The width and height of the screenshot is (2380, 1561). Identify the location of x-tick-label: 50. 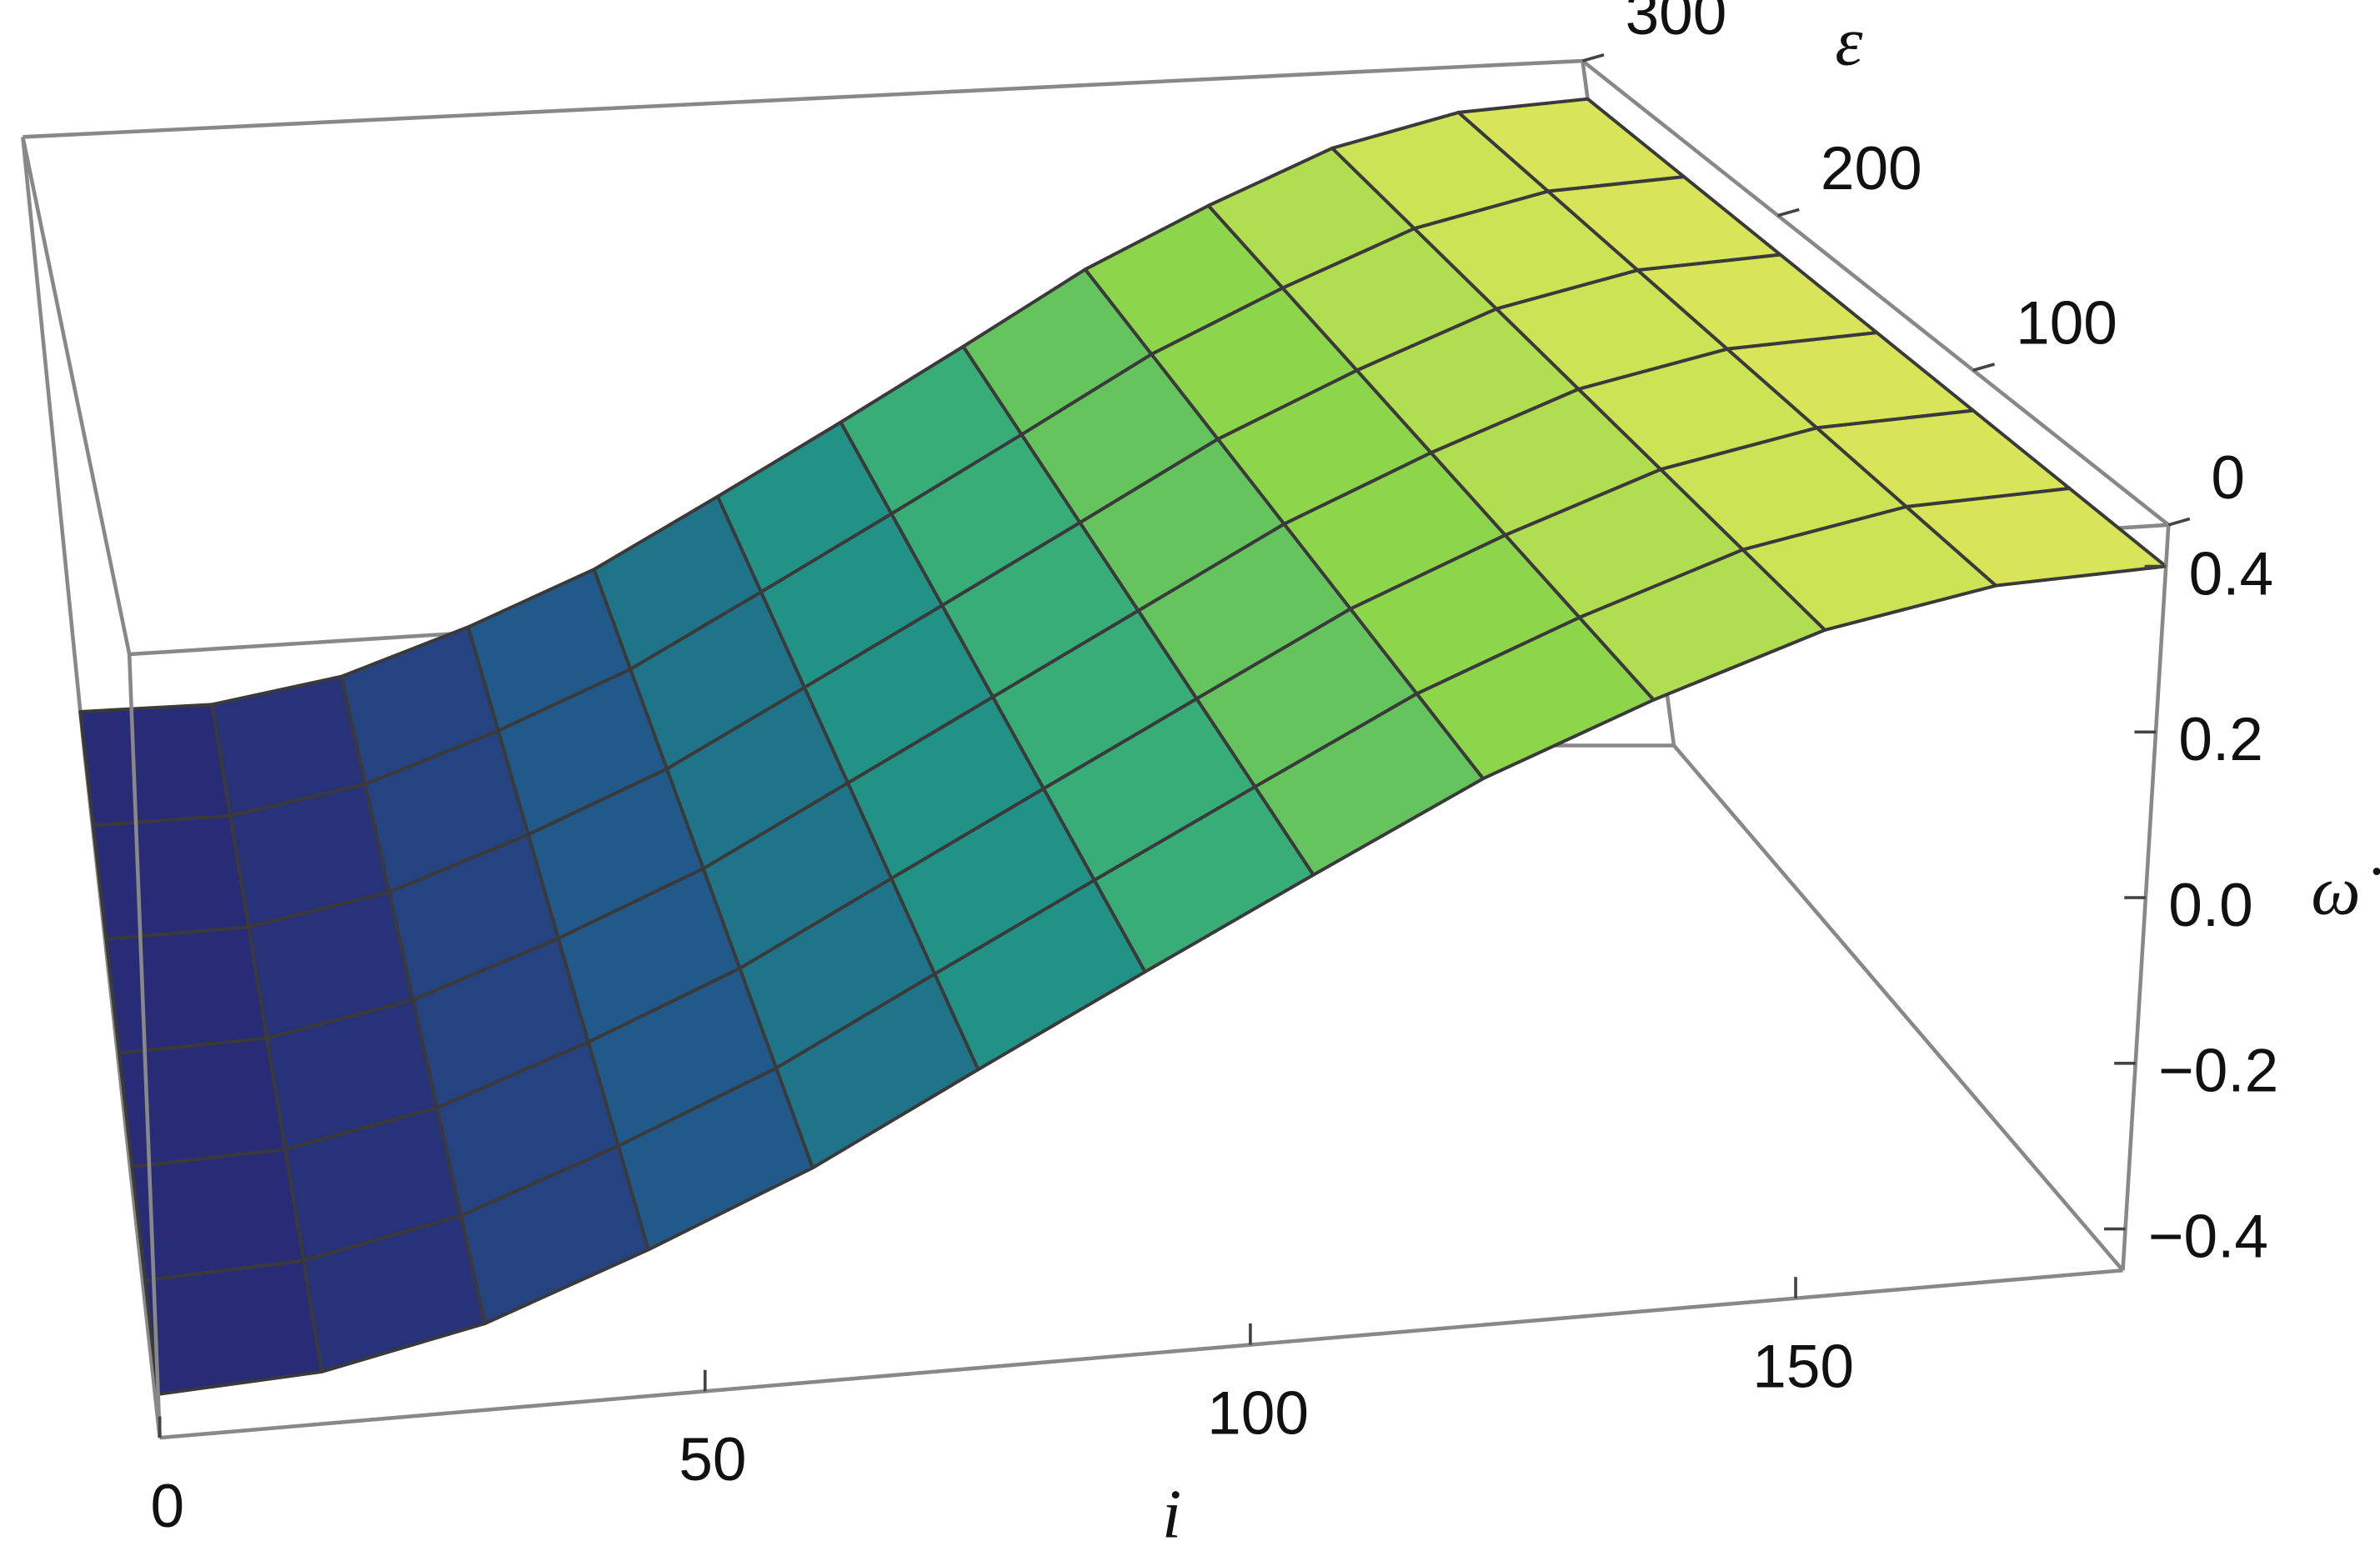
(712, 1459).